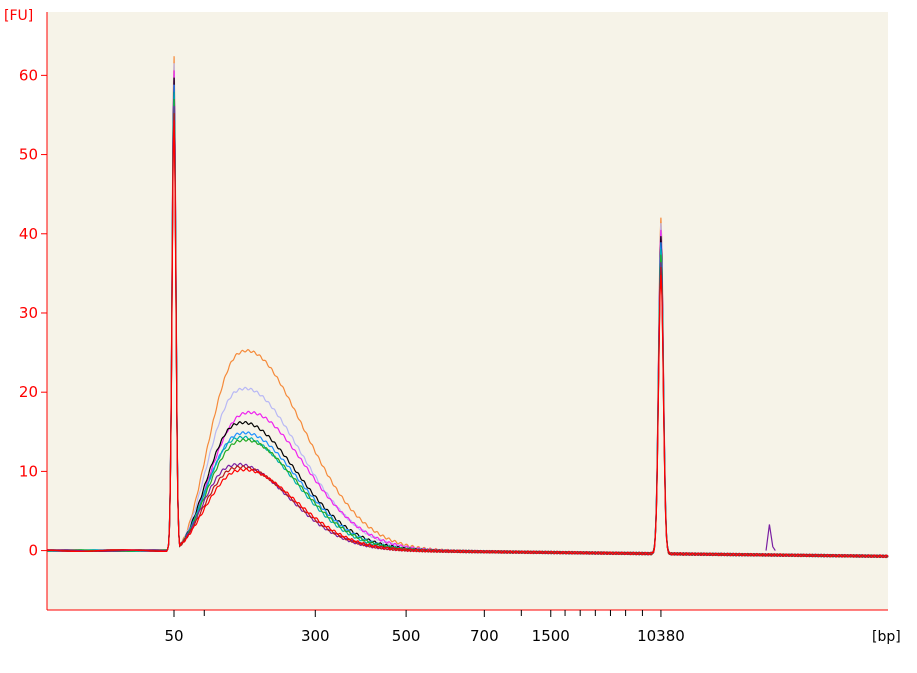 This screenshot has height=673, width=917. What do you see at coordinates (406, 636) in the screenshot?
I see `x-tick-label: 500` at bounding box center [406, 636].